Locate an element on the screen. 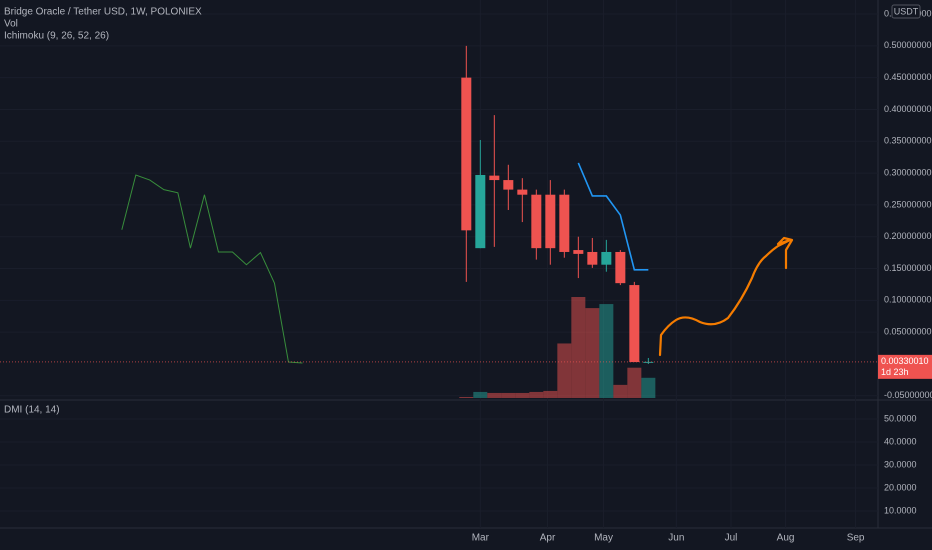 The width and height of the screenshot is (932, 550). dmi-tick-label: 50.0000 is located at coordinates (900, 418).